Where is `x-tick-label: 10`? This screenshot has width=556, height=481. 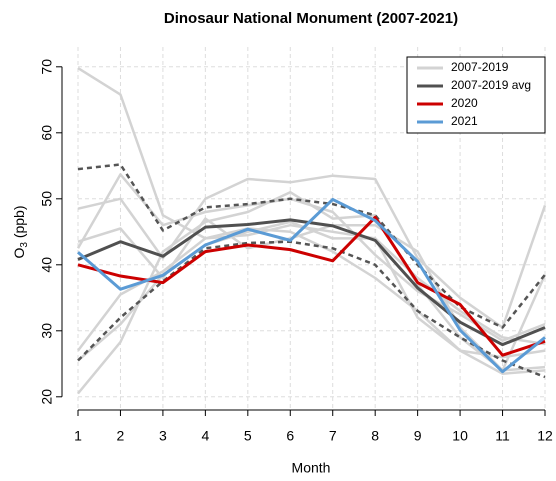
x-tick-label: 10 is located at coordinates (460, 436).